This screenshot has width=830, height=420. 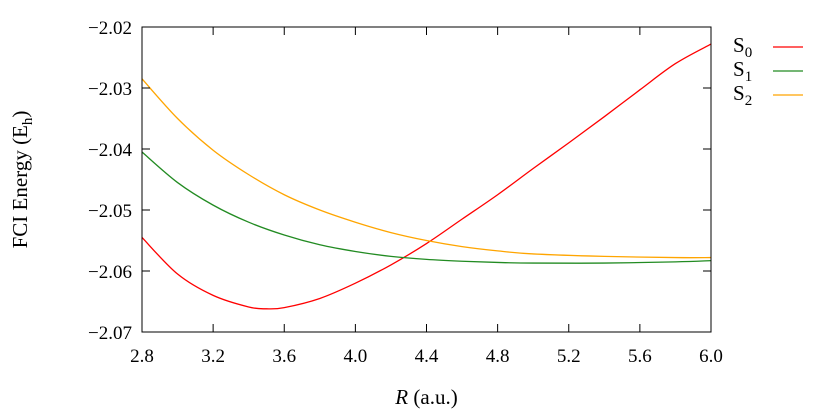 I want to click on x-tick-label: 2.8, so click(x=142, y=356).